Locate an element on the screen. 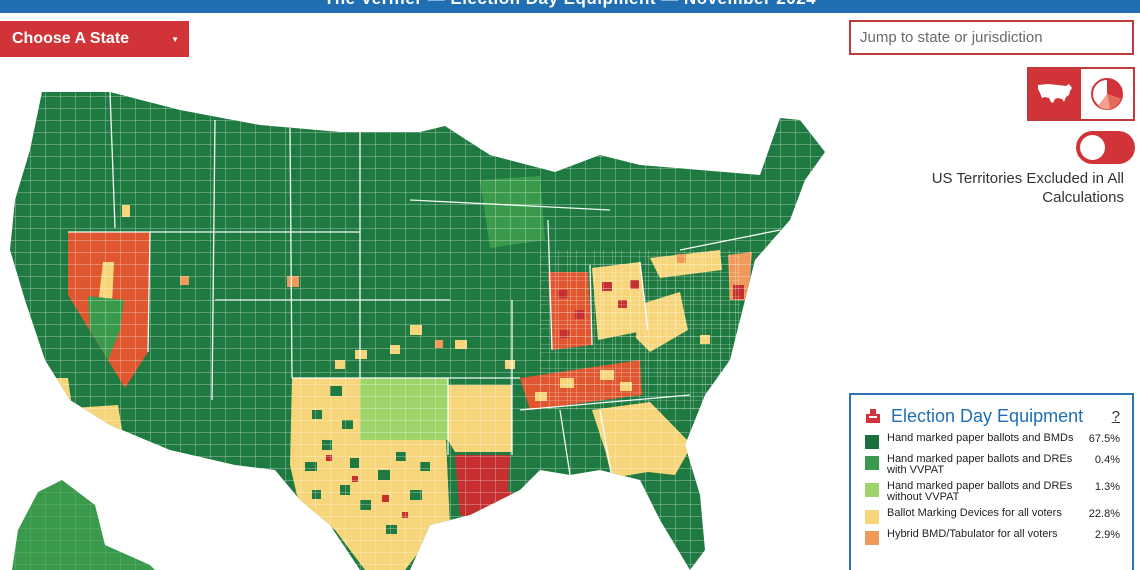 Image resolution: width=1140 pixels, height=570 pixels. legend-label: Hybrid BMD/Tabulator for all voters is located at coordinates (972, 534).